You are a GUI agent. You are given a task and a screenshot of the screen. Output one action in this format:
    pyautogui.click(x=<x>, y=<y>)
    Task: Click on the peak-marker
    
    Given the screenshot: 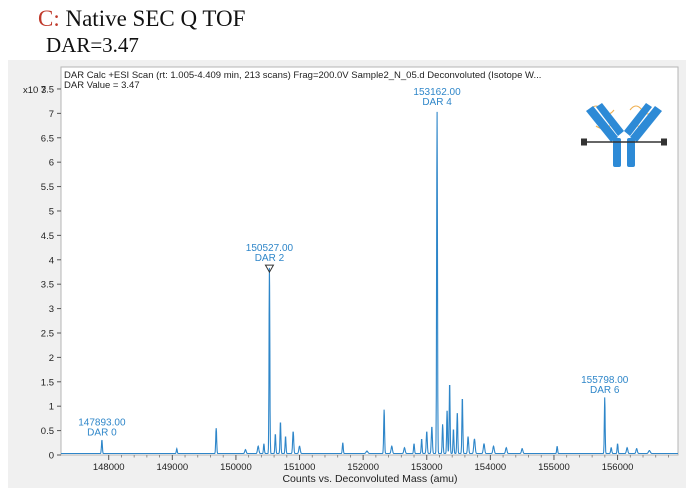 What is the action you would take?
    pyautogui.click(x=269, y=269)
    